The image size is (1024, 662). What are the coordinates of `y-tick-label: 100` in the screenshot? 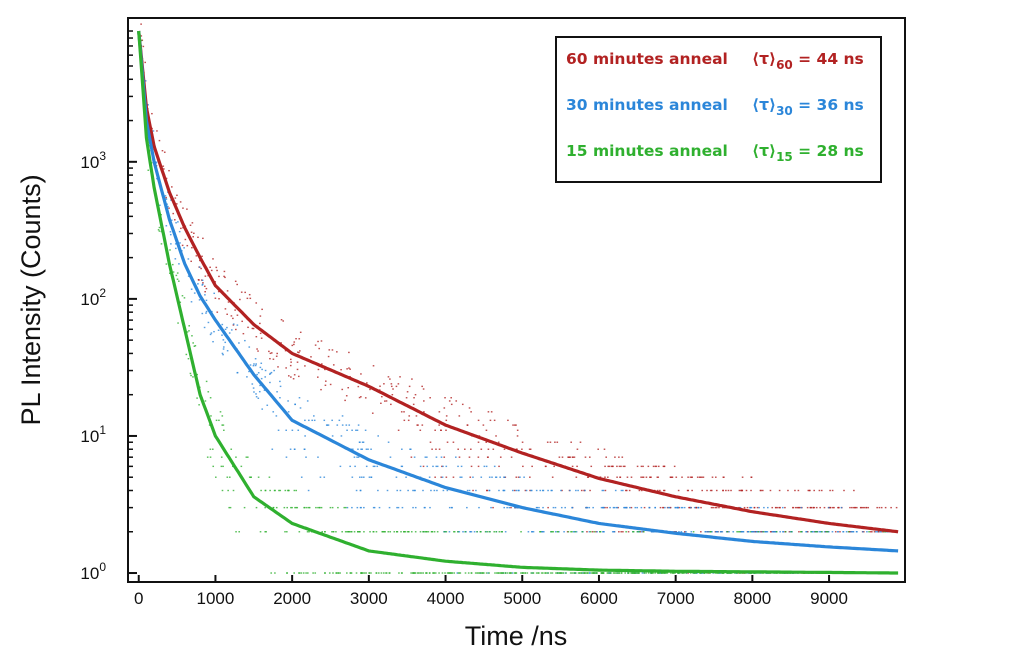 It's located at (93, 571).